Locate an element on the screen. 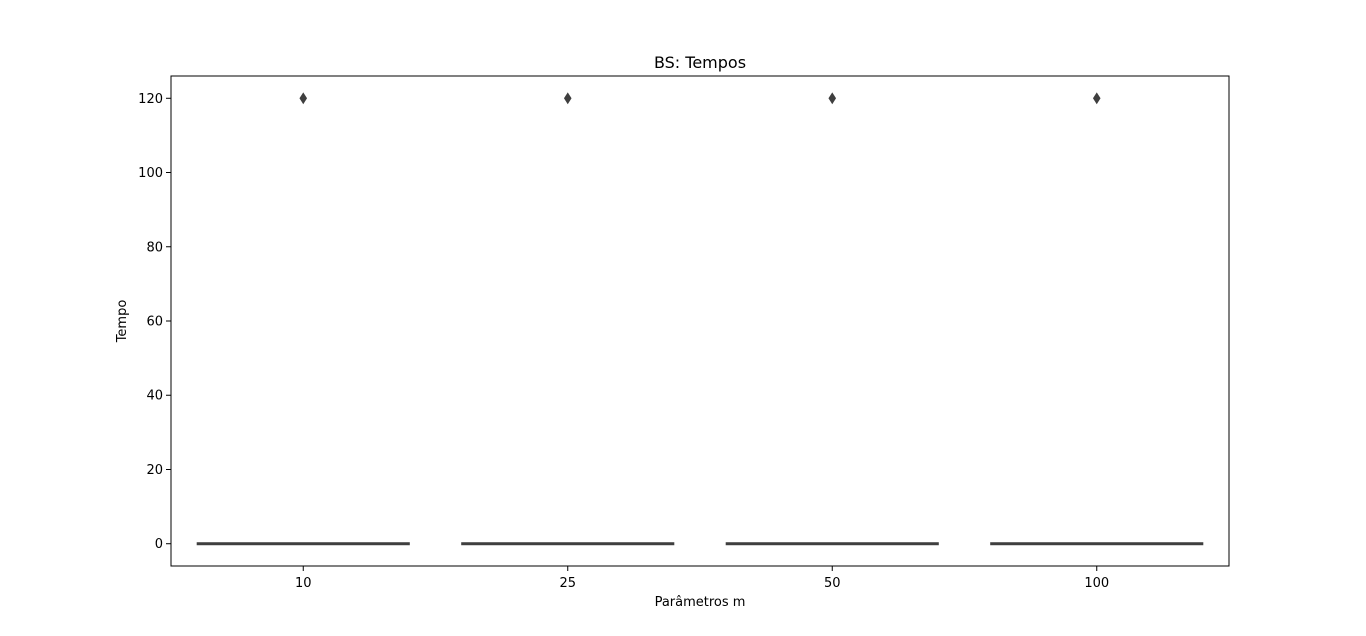 The image size is (1366, 636). x-tick-label: 10 is located at coordinates (303, 583).